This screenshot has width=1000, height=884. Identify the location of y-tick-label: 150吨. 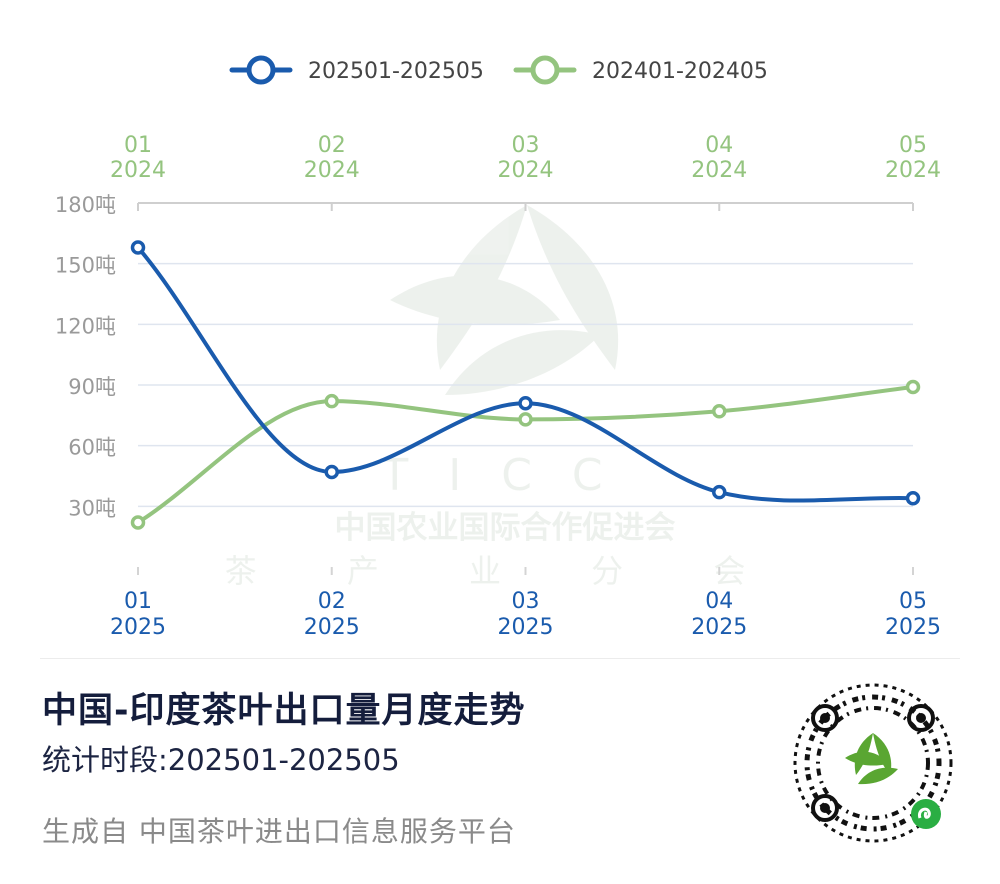
(85, 266).